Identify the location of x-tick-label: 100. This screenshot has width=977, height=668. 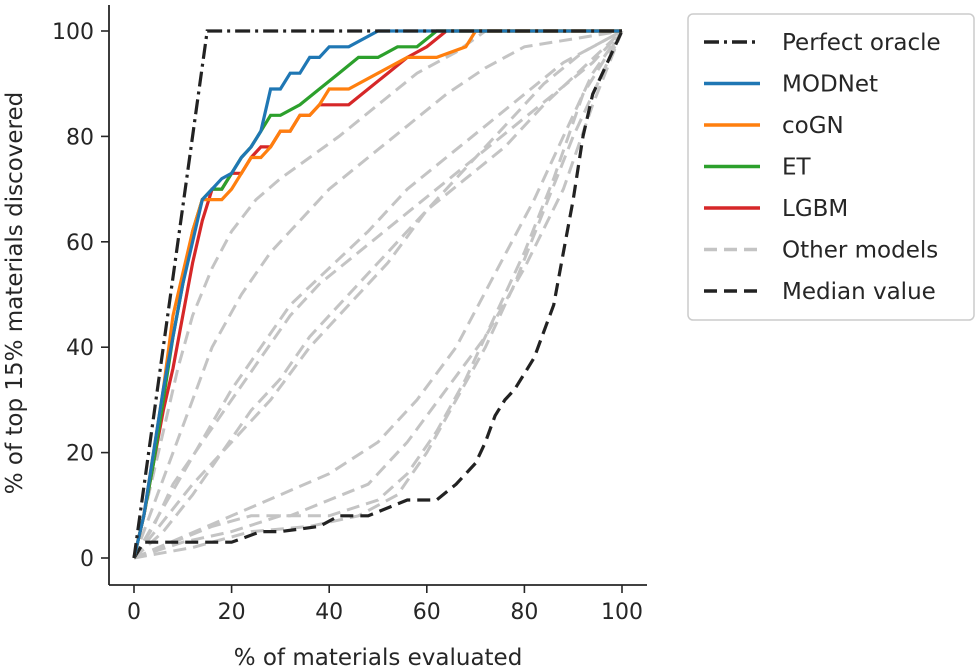
(622, 612).